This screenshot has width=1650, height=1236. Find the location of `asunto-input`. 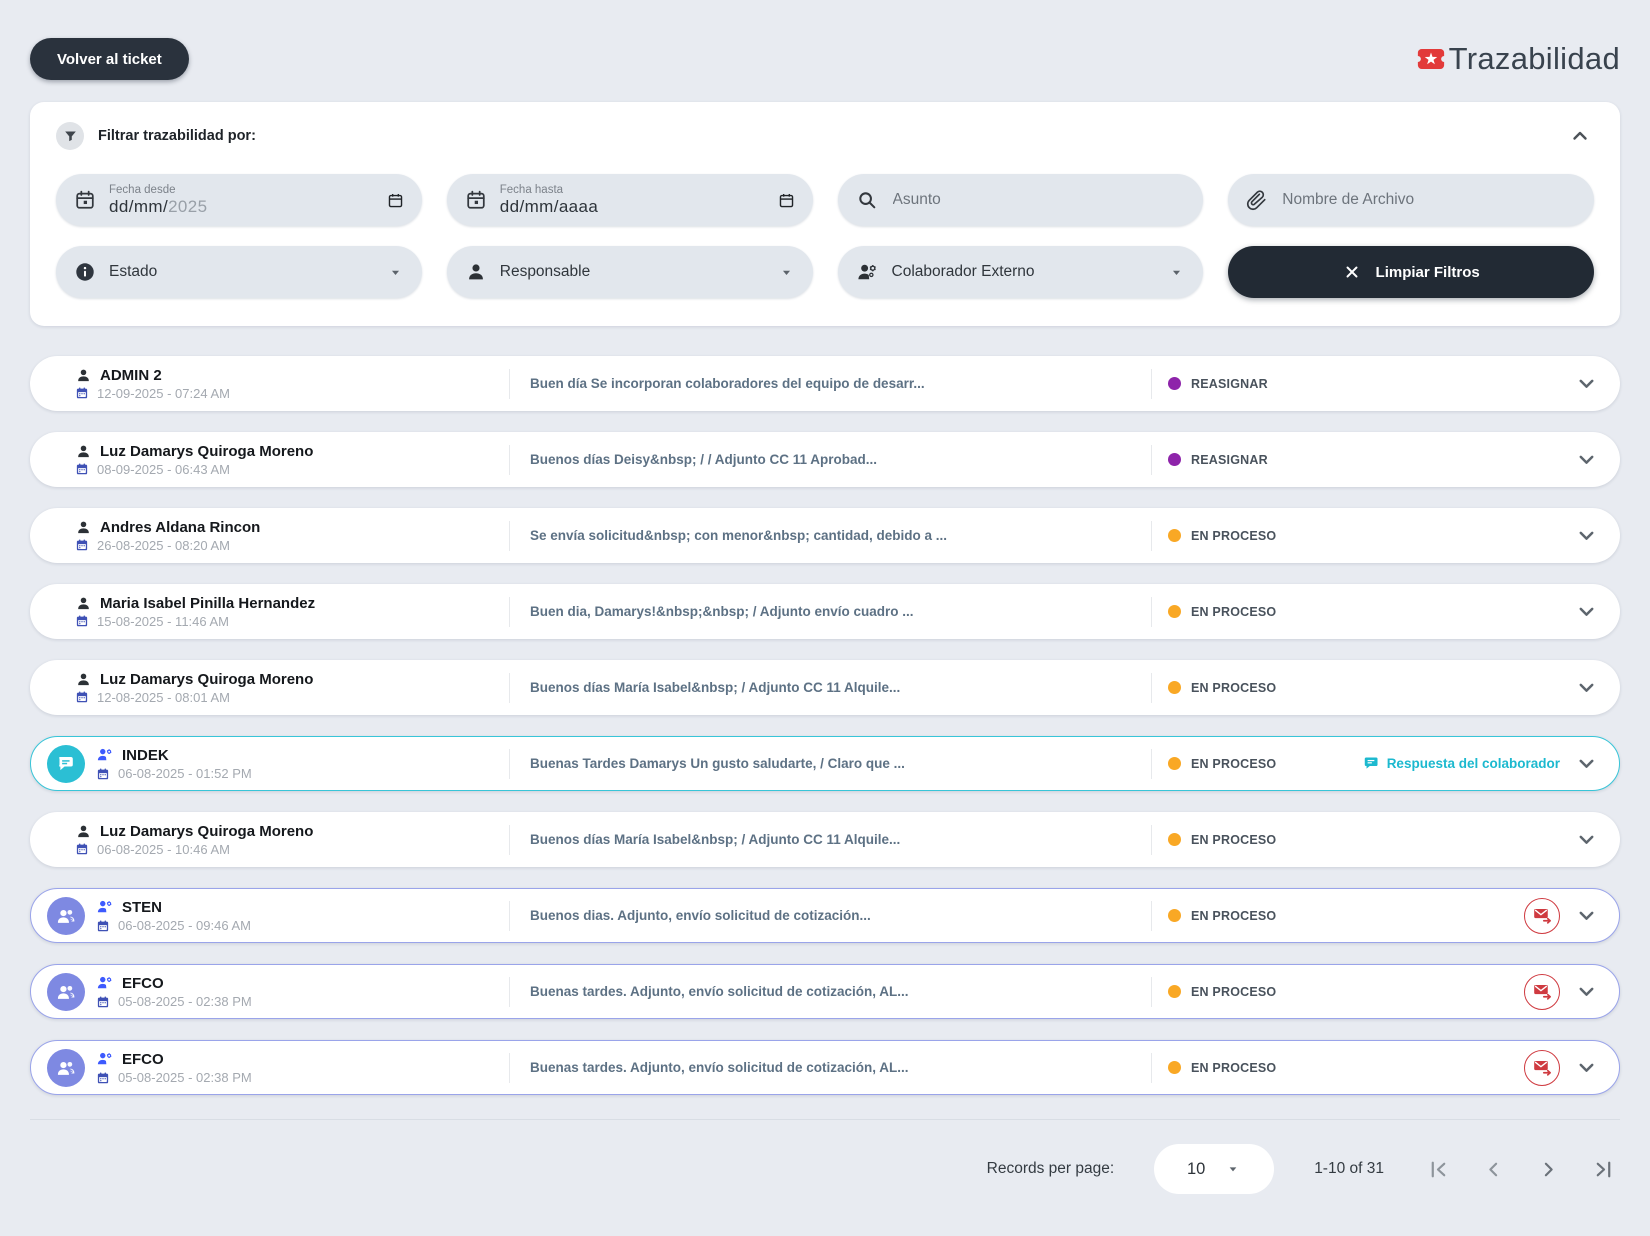

asunto-input is located at coordinates (1038, 200).